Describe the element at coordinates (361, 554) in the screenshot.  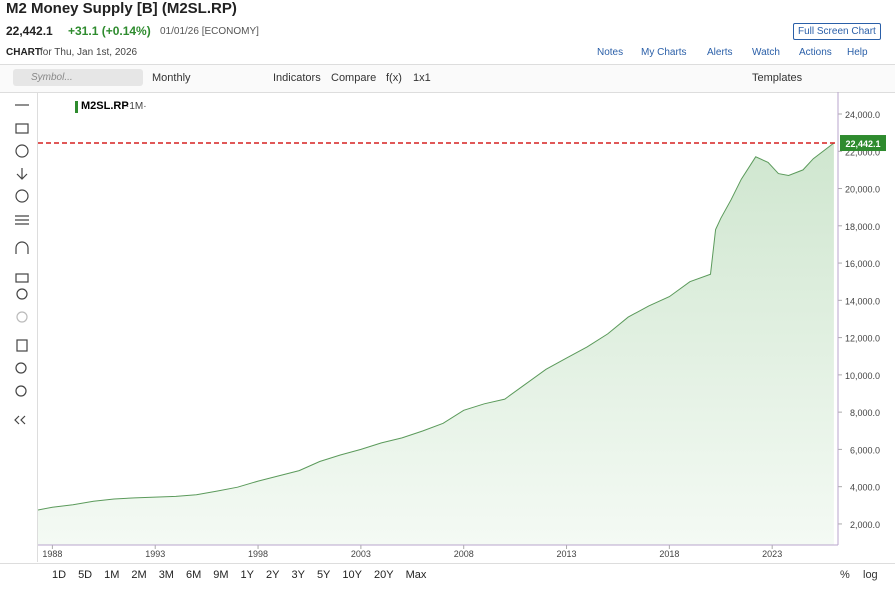
I see `x-tick-label: 2003` at that location.